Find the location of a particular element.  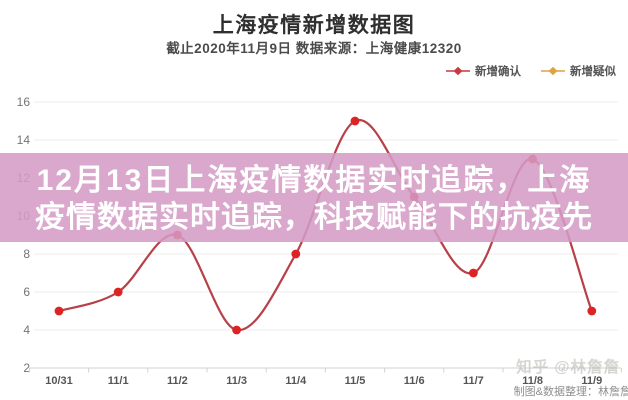

svg-text: 16 is located at coordinates (24, 102).